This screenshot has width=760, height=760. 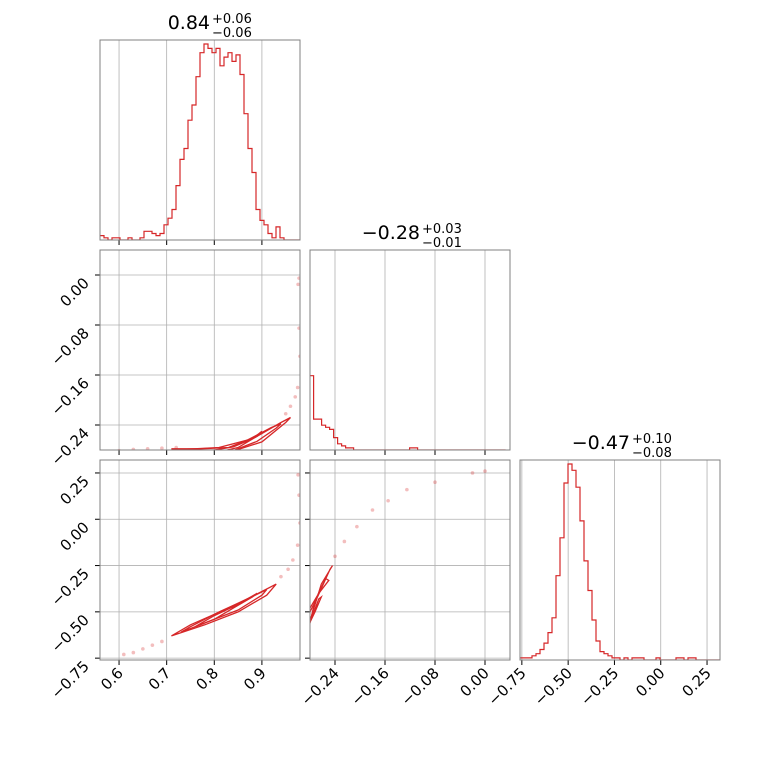 What do you see at coordinates (442, 229) in the screenshot?
I see `title-plus-error: +0.03` at bounding box center [442, 229].